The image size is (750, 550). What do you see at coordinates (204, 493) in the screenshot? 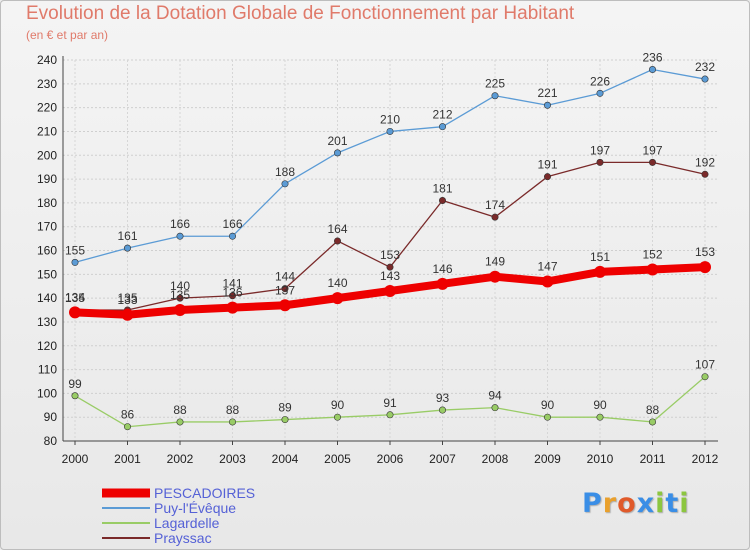
I see `legend-label: PESCADOIRES` at bounding box center [204, 493].